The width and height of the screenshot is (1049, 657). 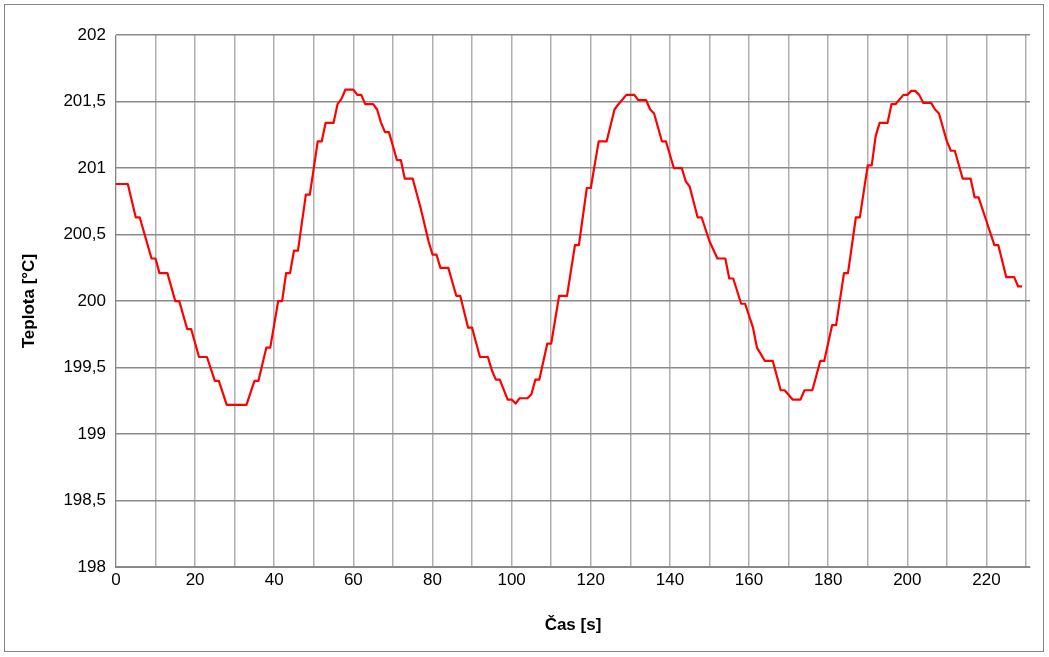 What do you see at coordinates (670, 580) in the screenshot?
I see `x-tick-label: 140` at bounding box center [670, 580].